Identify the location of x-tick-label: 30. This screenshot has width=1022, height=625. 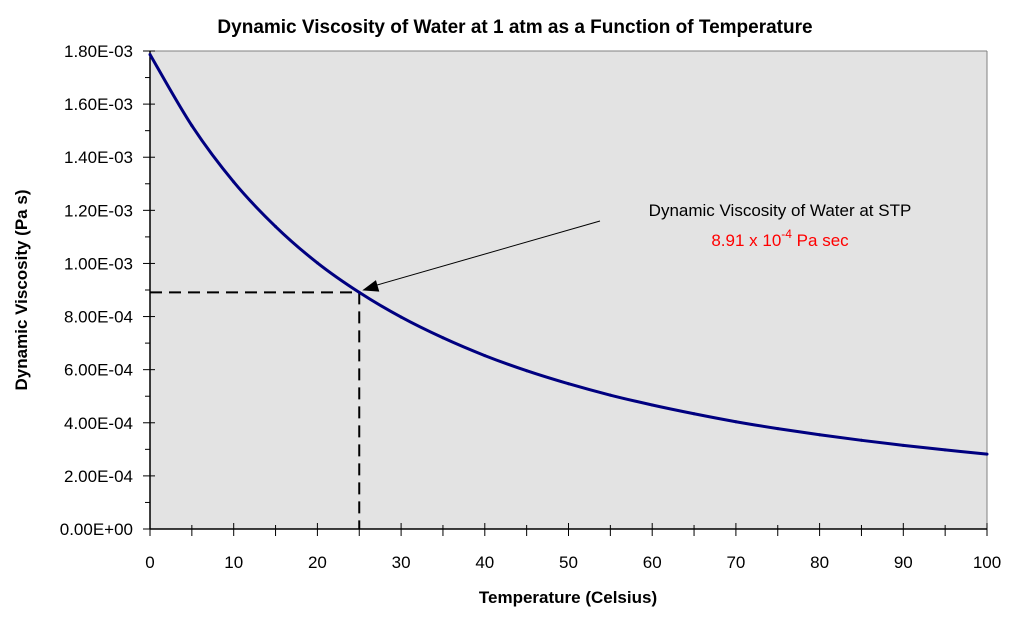
(401, 562).